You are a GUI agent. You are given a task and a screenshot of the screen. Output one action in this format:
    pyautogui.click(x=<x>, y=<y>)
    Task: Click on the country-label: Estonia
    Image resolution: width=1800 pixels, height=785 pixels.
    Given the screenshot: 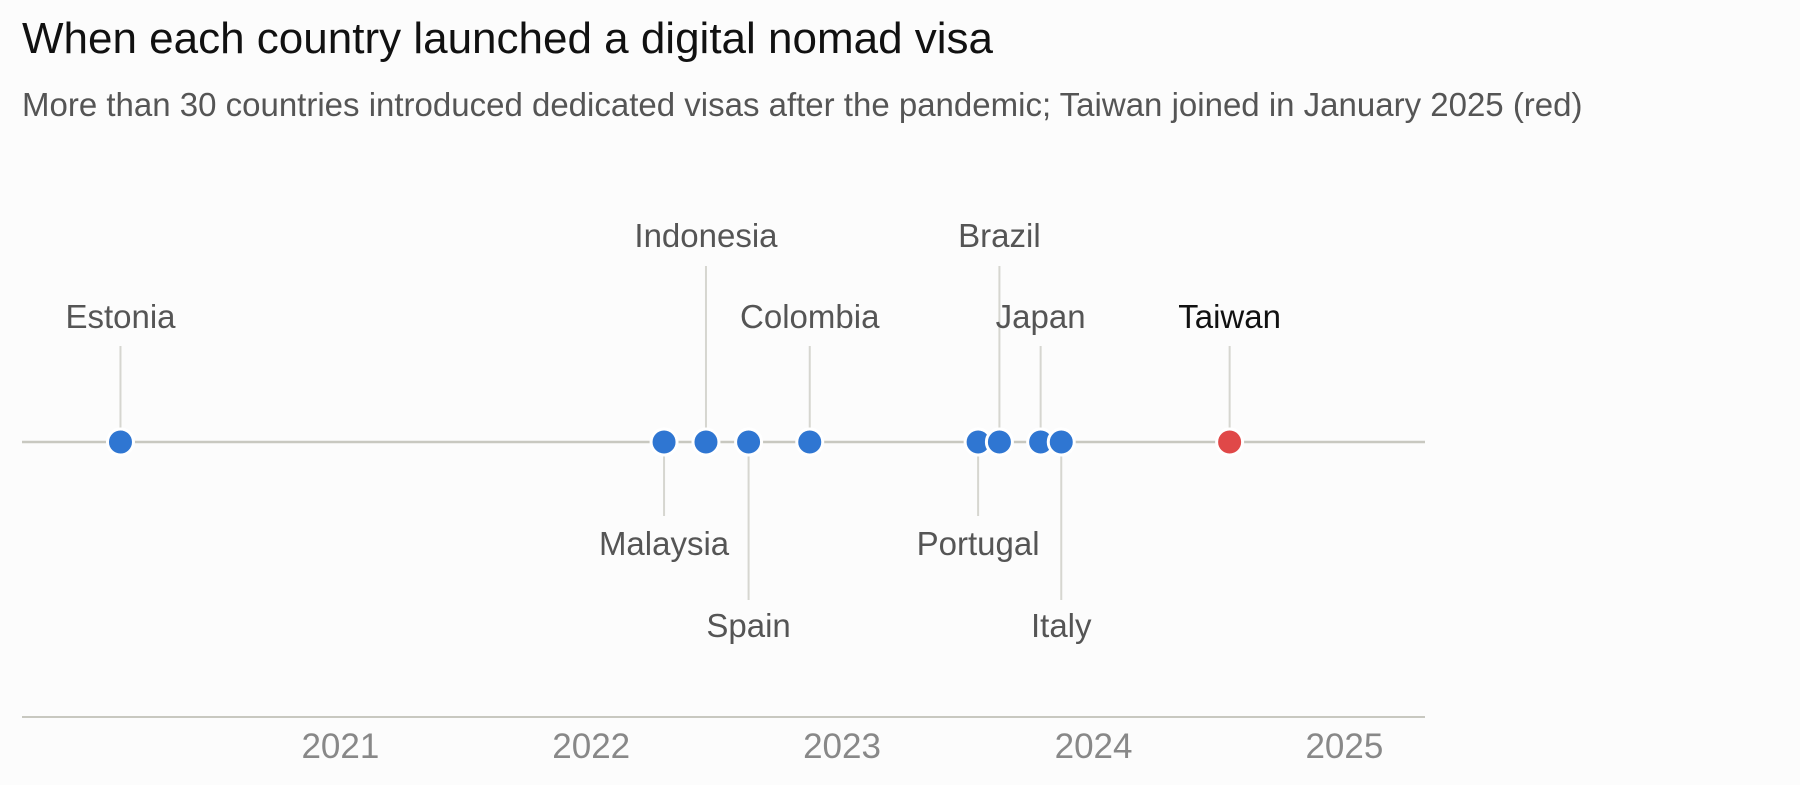 What is the action you would take?
    pyautogui.click(x=120, y=316)
    